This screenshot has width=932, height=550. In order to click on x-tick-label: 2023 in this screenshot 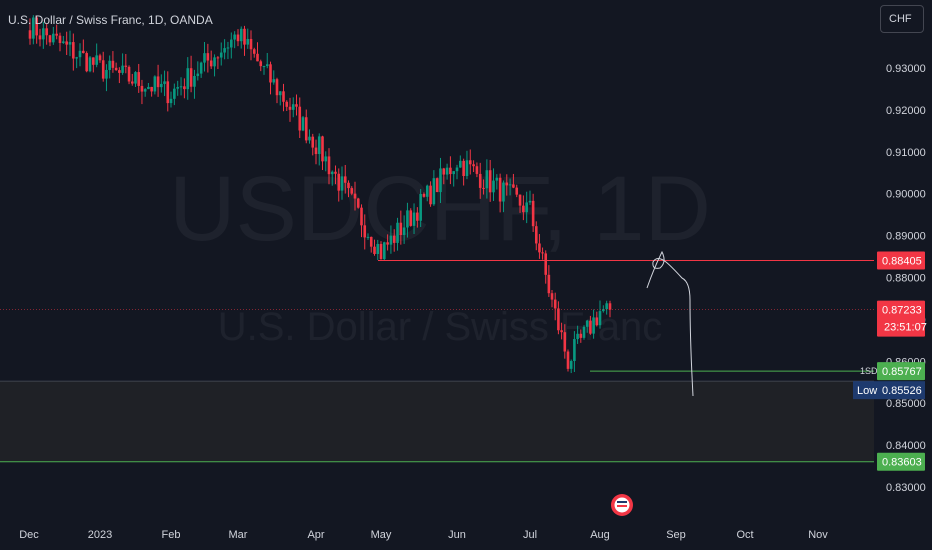, I will do `click(100, 535)`.